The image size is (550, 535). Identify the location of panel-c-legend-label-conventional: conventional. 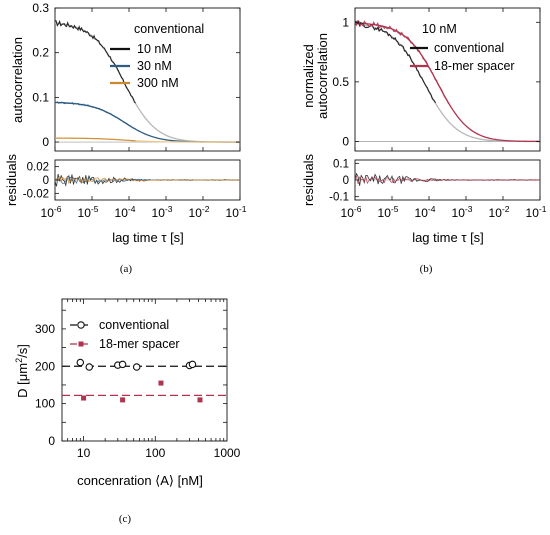
(134, 325).